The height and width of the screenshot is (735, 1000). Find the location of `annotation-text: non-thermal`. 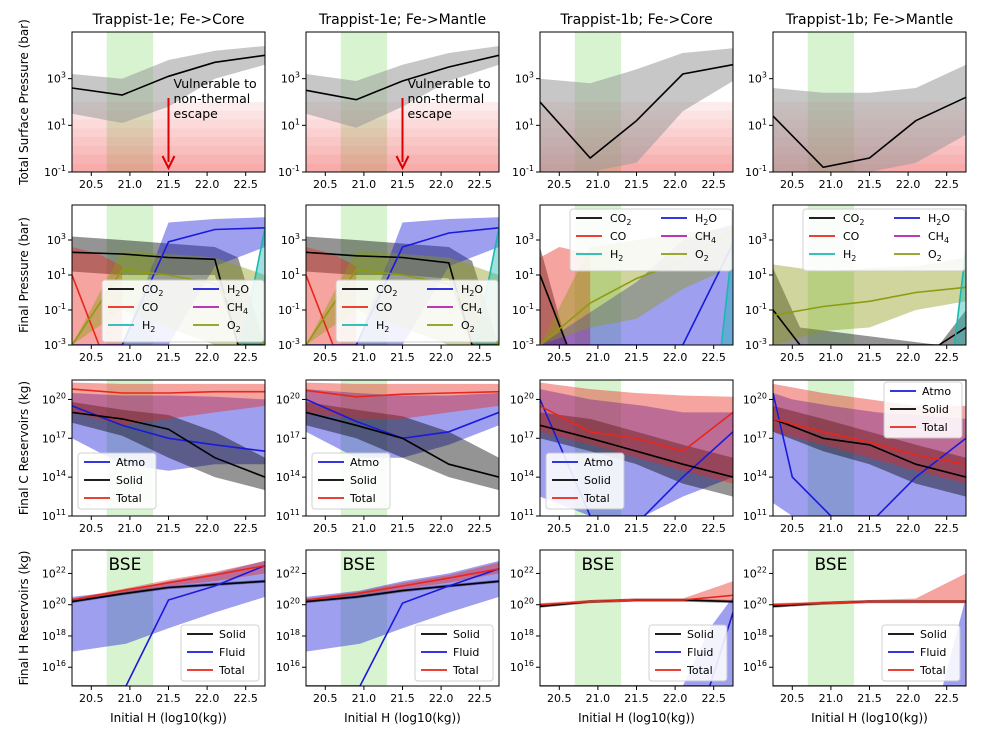

annotation-text: non-thermal is located at coordinates (212, 98).